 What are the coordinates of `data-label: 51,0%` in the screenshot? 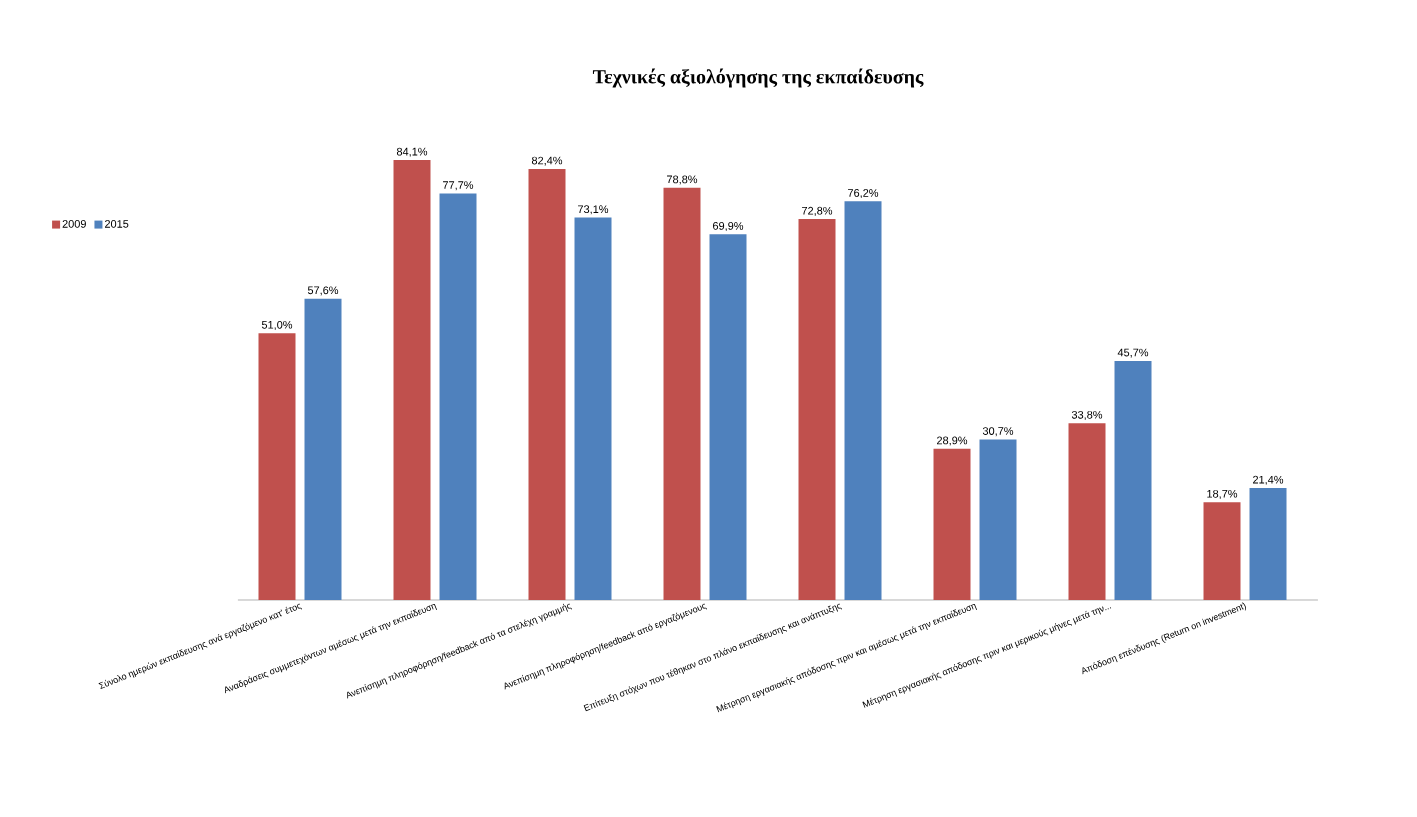 It's located at (277, 325).